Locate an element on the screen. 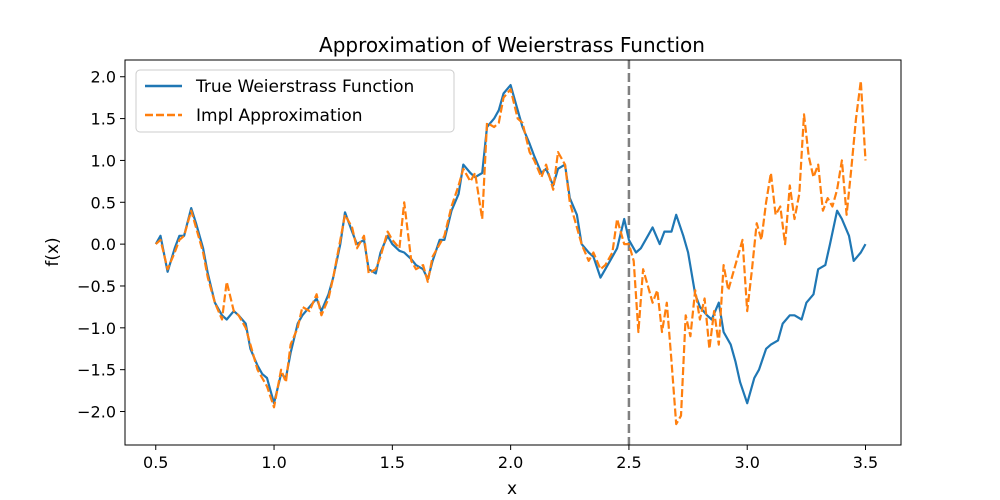  y-axis-label: f(x) is located at coordinates (53, 251).